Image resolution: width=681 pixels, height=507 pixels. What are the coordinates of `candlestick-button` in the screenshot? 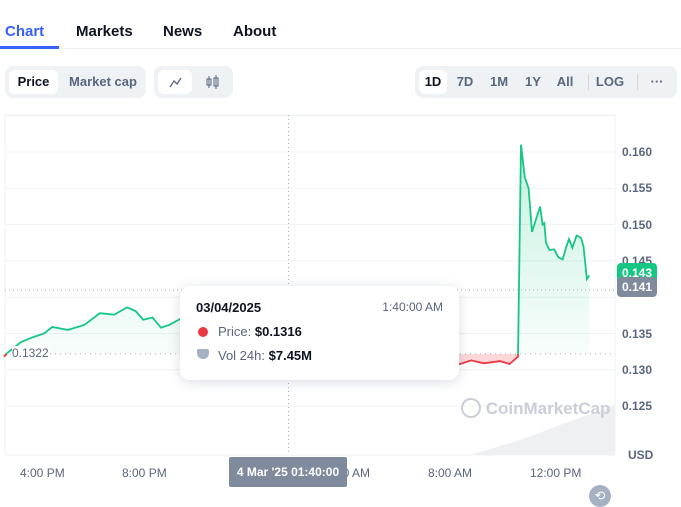 It's located at (213, 82).